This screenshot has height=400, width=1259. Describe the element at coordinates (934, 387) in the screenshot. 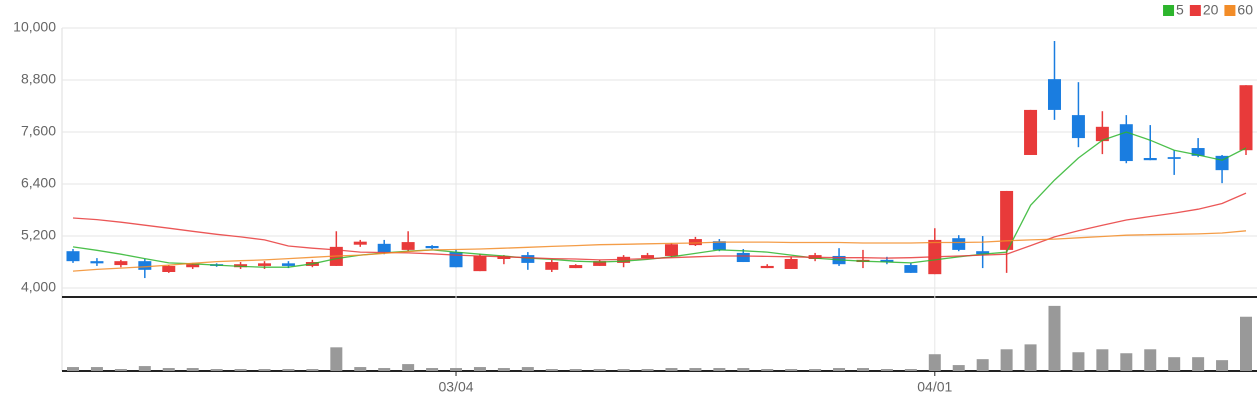

I see `x-tick-label: 04/01` at that location.